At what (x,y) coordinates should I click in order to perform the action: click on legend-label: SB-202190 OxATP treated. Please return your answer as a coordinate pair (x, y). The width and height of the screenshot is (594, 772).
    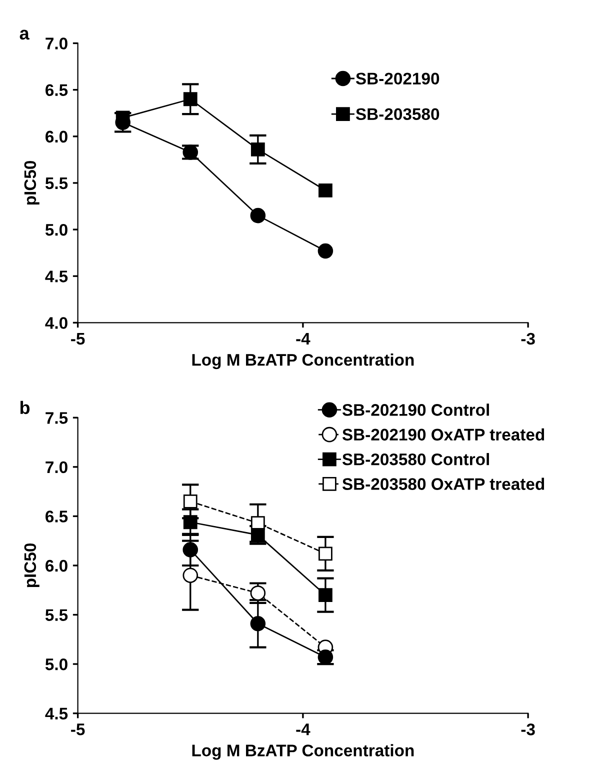
    Looking at the image, I should click on (443, 434).